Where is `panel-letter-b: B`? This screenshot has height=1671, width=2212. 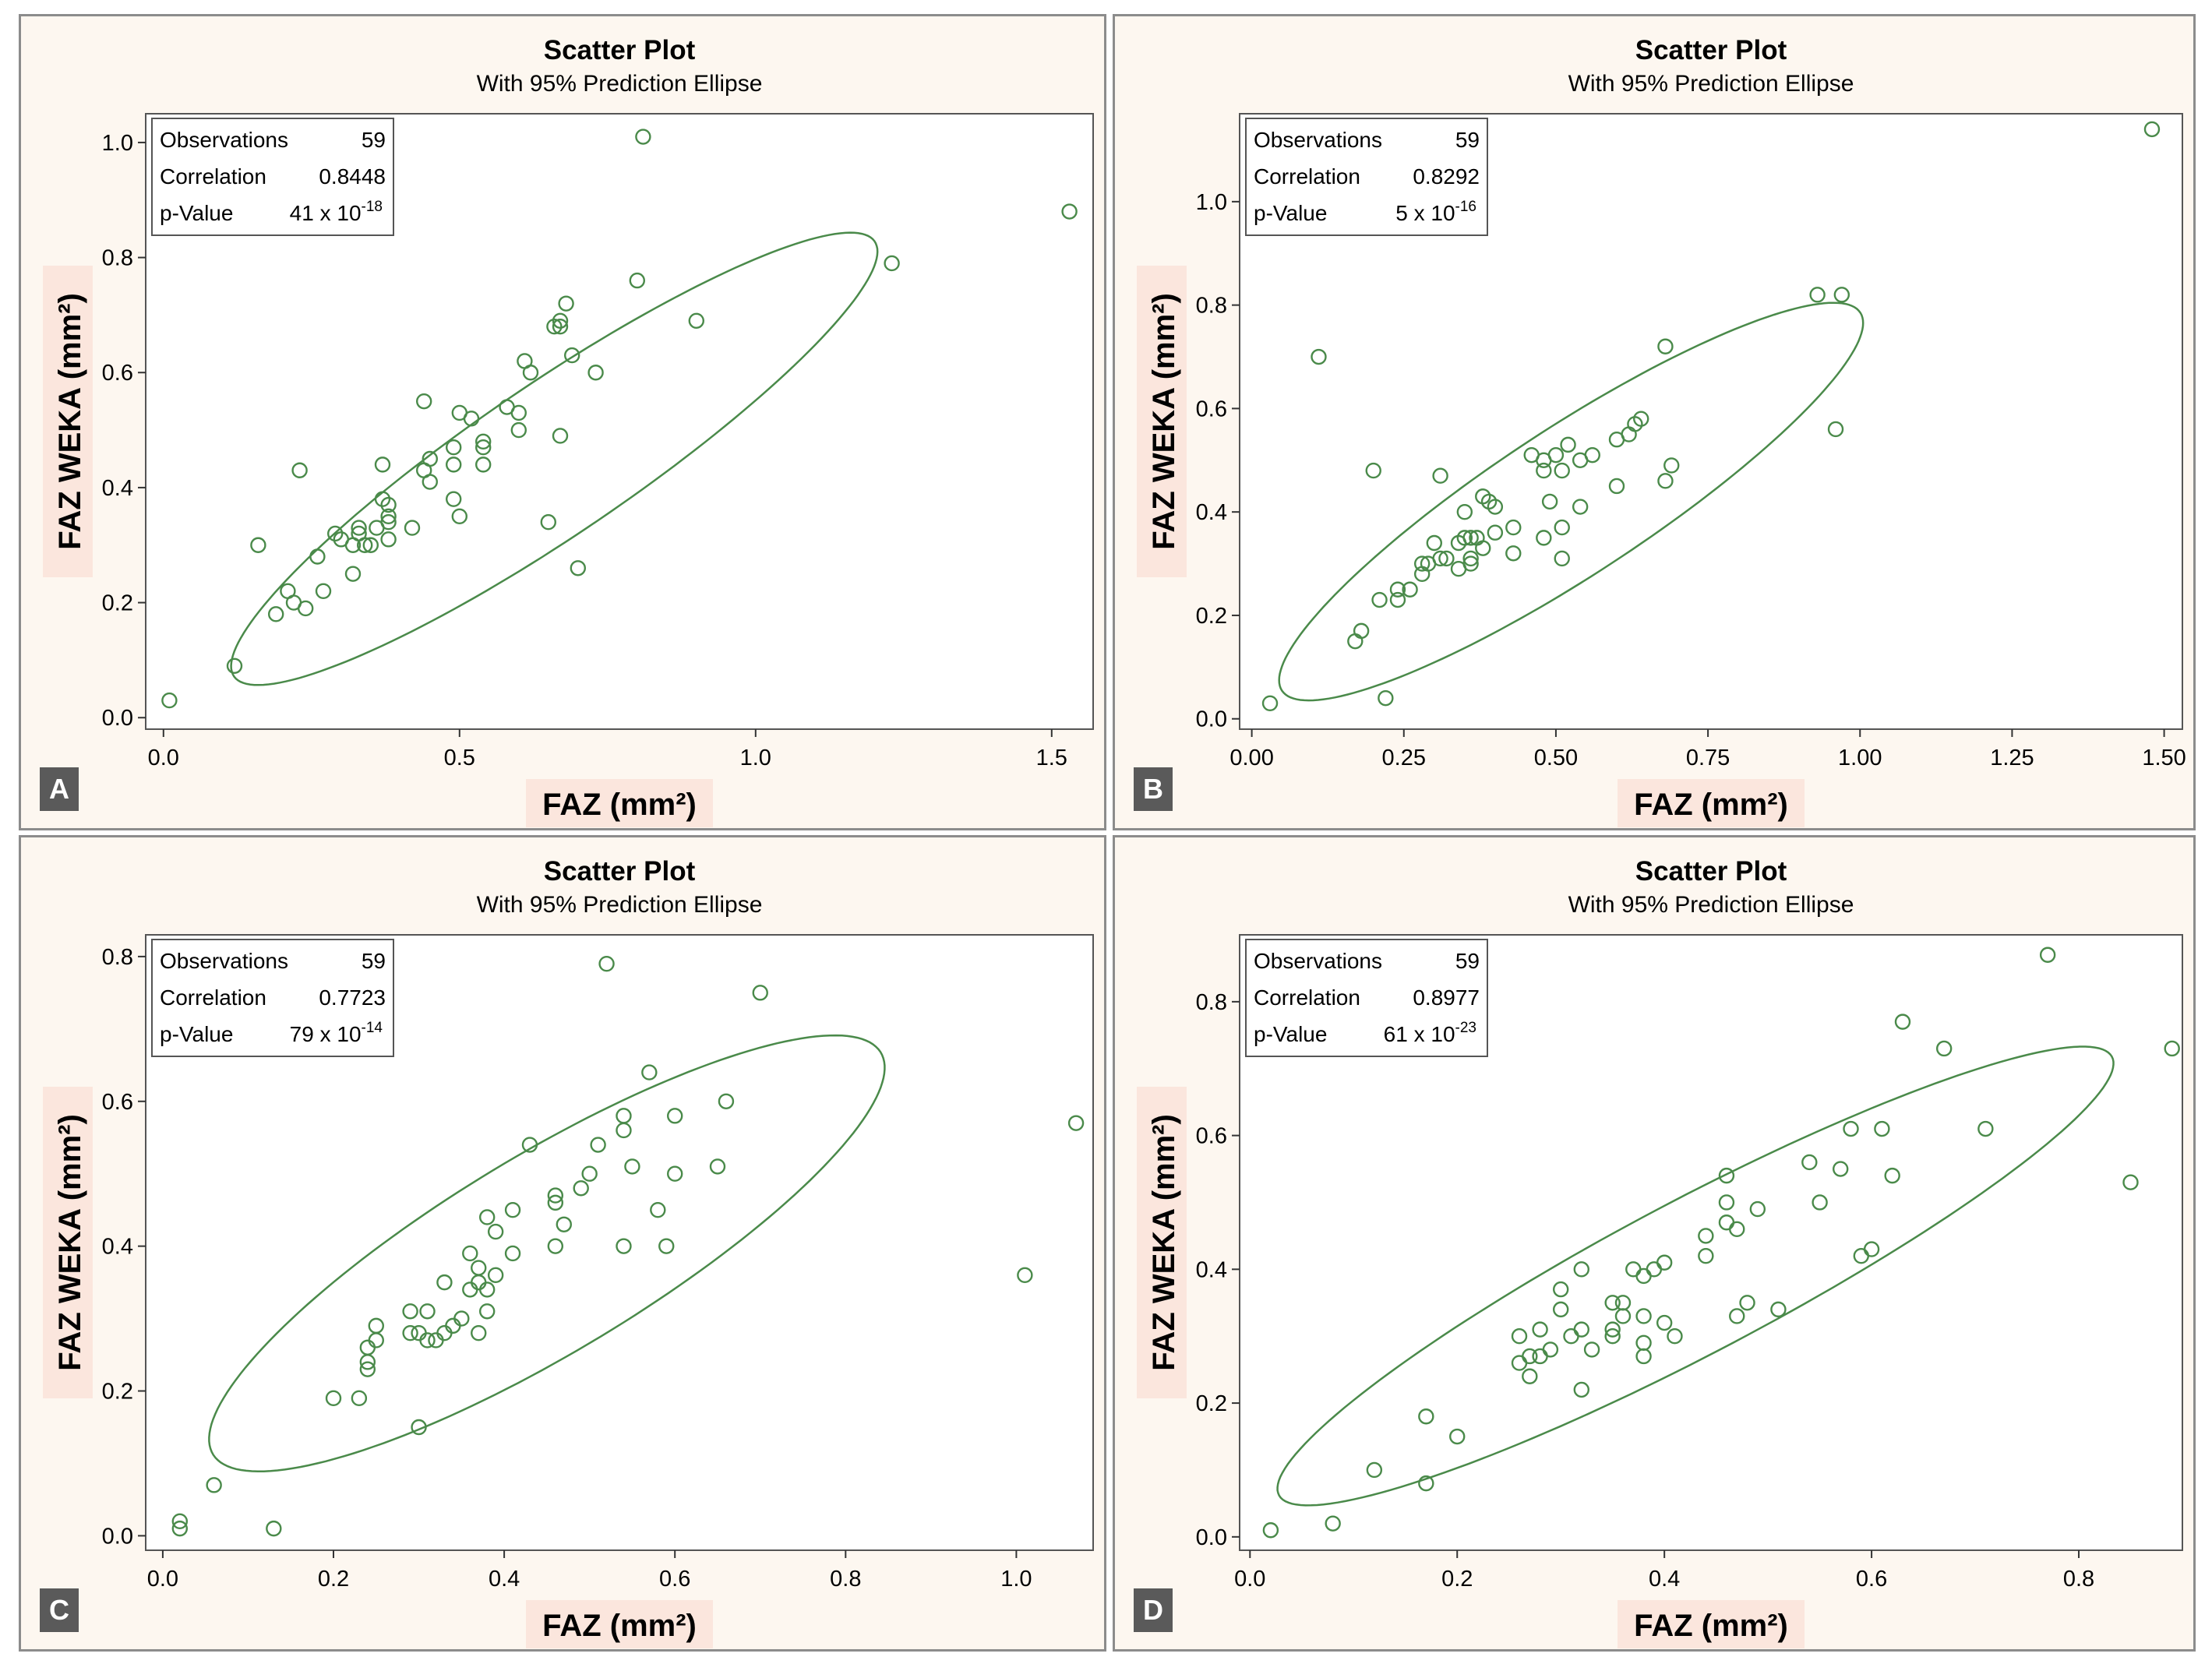
panel-letter-b: B is located at coordinates (1153, 789).